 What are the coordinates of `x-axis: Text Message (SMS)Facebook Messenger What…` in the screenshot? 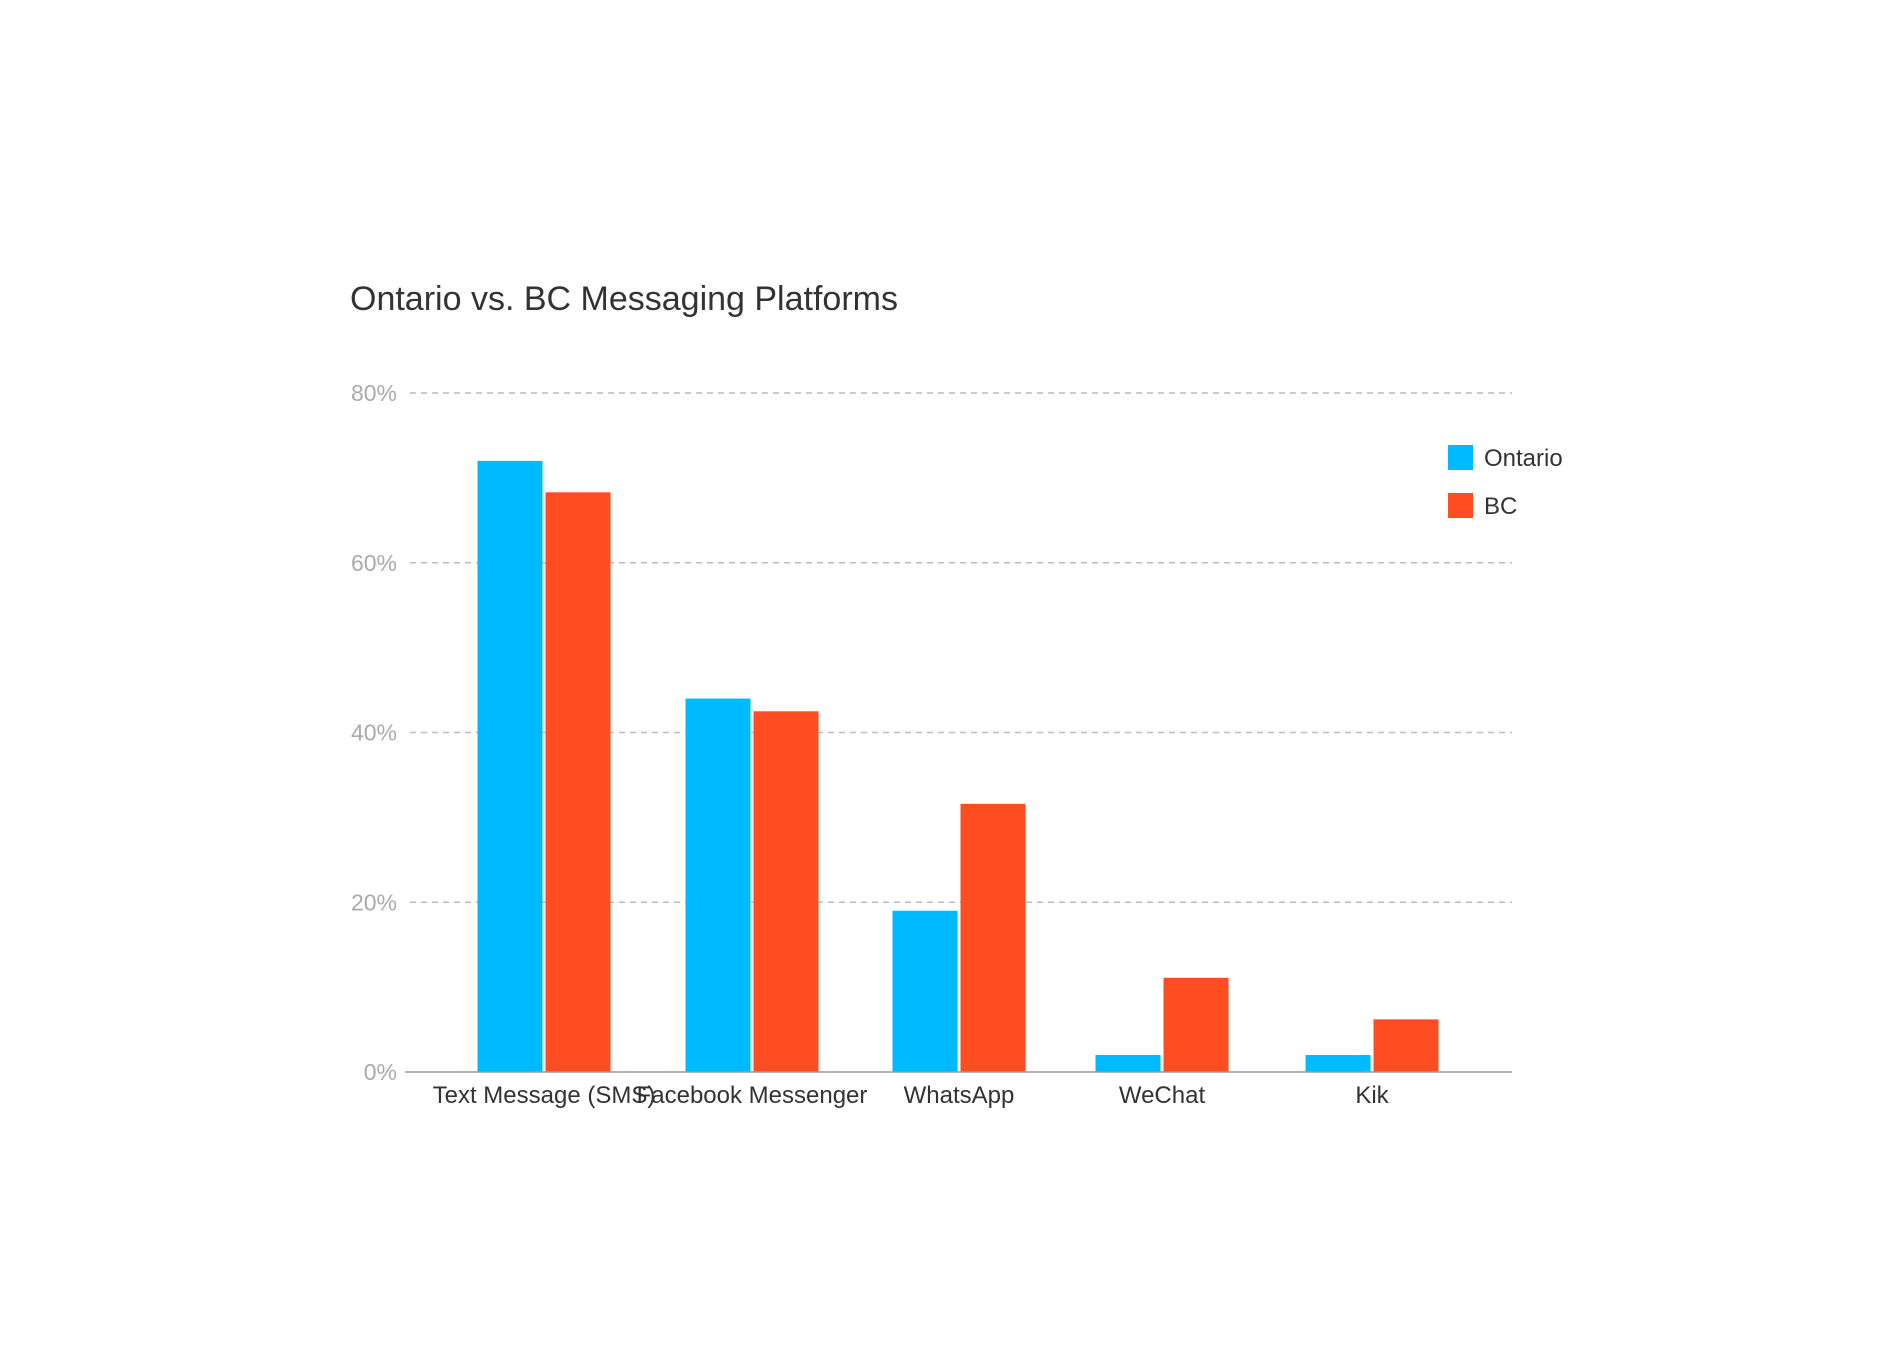 It's located at (958, 1090).